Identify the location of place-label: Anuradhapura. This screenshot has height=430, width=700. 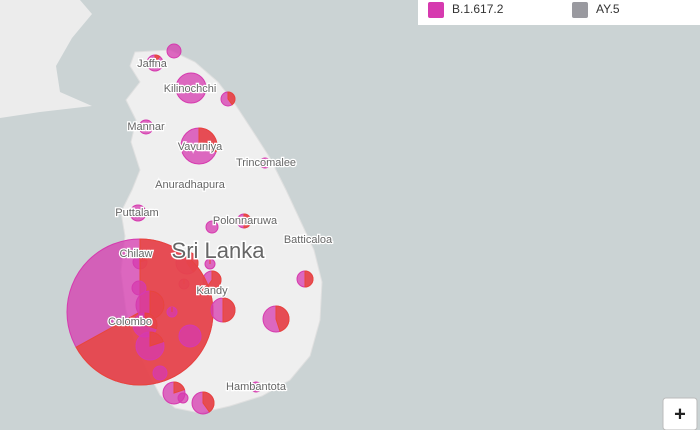
(190, 185).